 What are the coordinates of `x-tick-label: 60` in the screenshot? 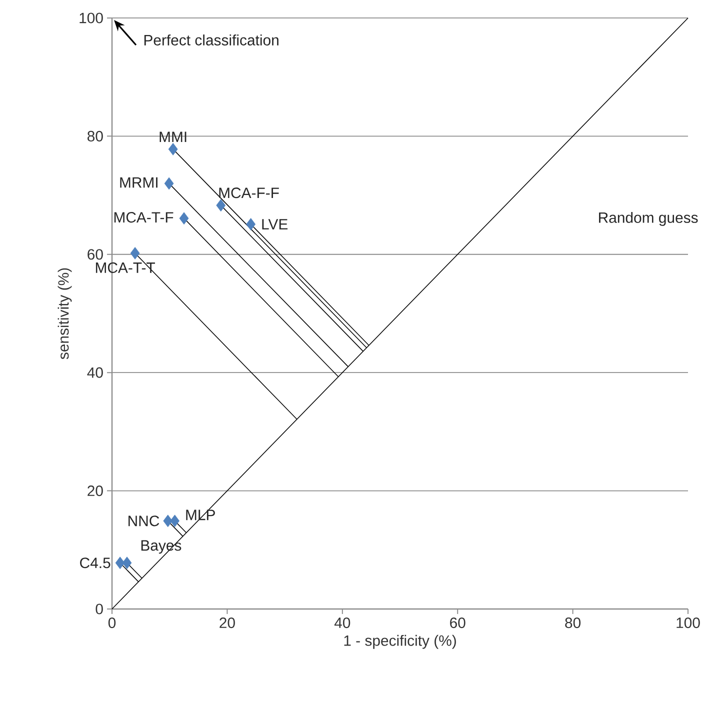 It's located at (458, 623).